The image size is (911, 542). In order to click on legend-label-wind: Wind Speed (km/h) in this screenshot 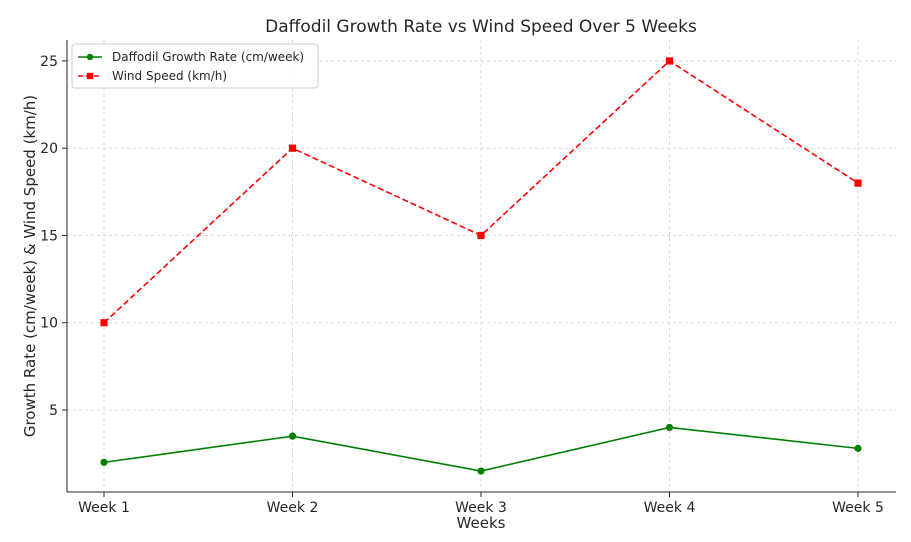, I will do `click(169, 76)`.